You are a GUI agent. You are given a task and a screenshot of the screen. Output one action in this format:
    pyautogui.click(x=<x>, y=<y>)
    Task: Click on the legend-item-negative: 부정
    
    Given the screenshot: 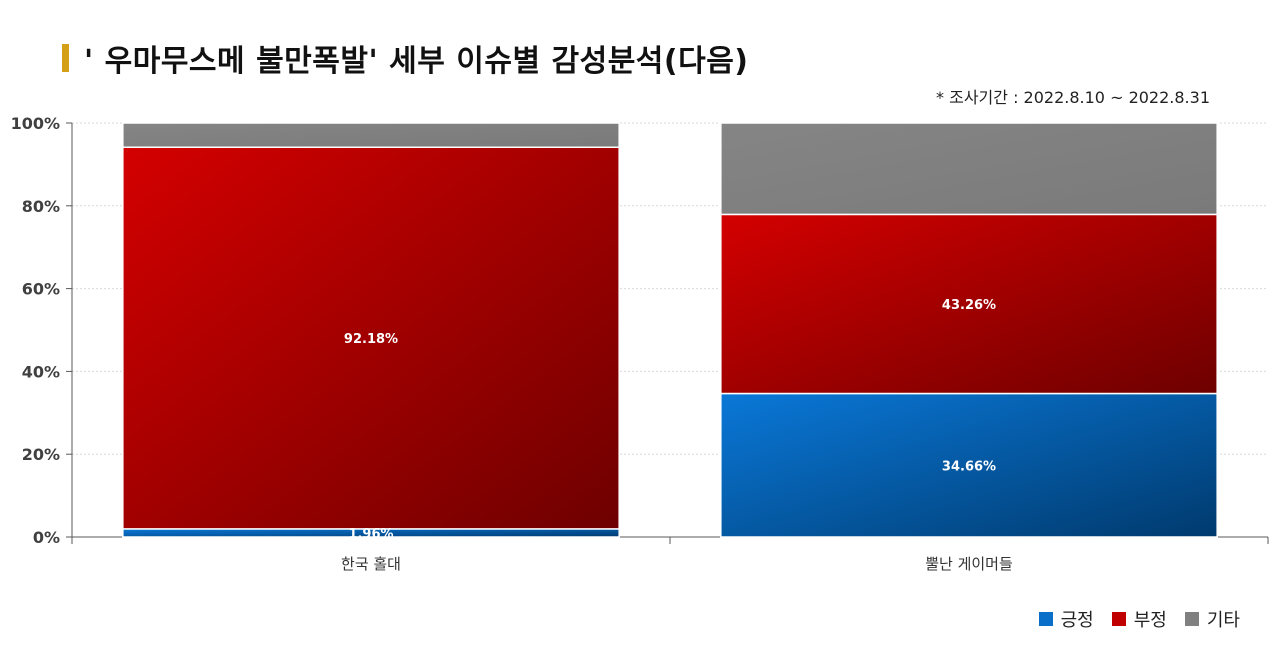 What is the action you would take?
    pyautogui.click(x=1139, y=619)
    